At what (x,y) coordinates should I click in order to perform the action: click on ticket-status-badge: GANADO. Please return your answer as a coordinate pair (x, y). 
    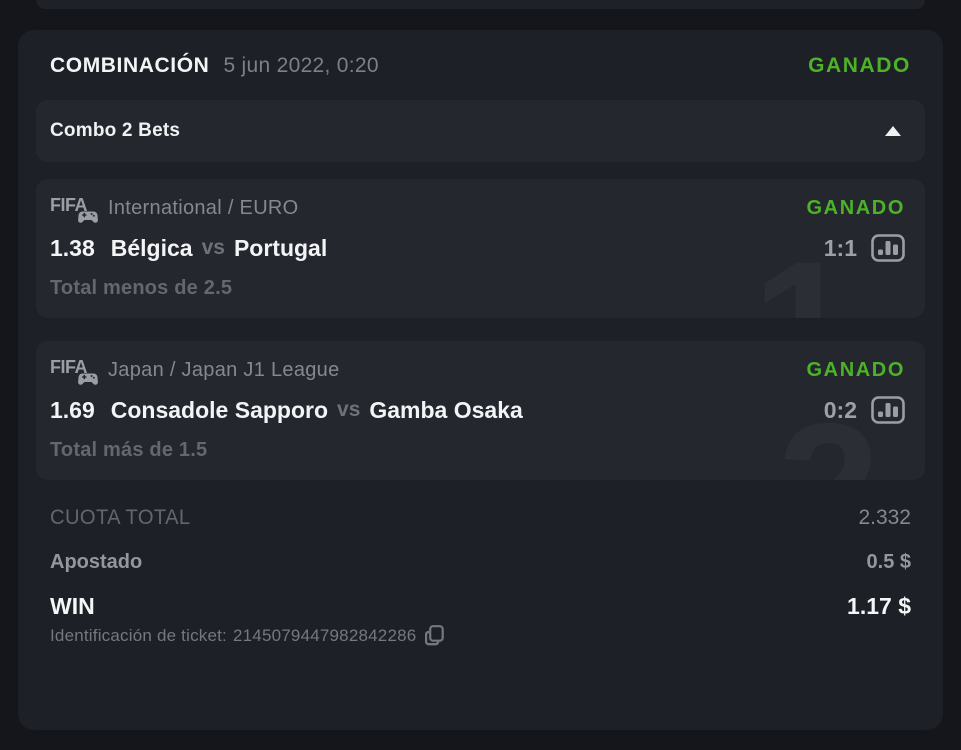
    Looking at the image, I should click on (859, 65).